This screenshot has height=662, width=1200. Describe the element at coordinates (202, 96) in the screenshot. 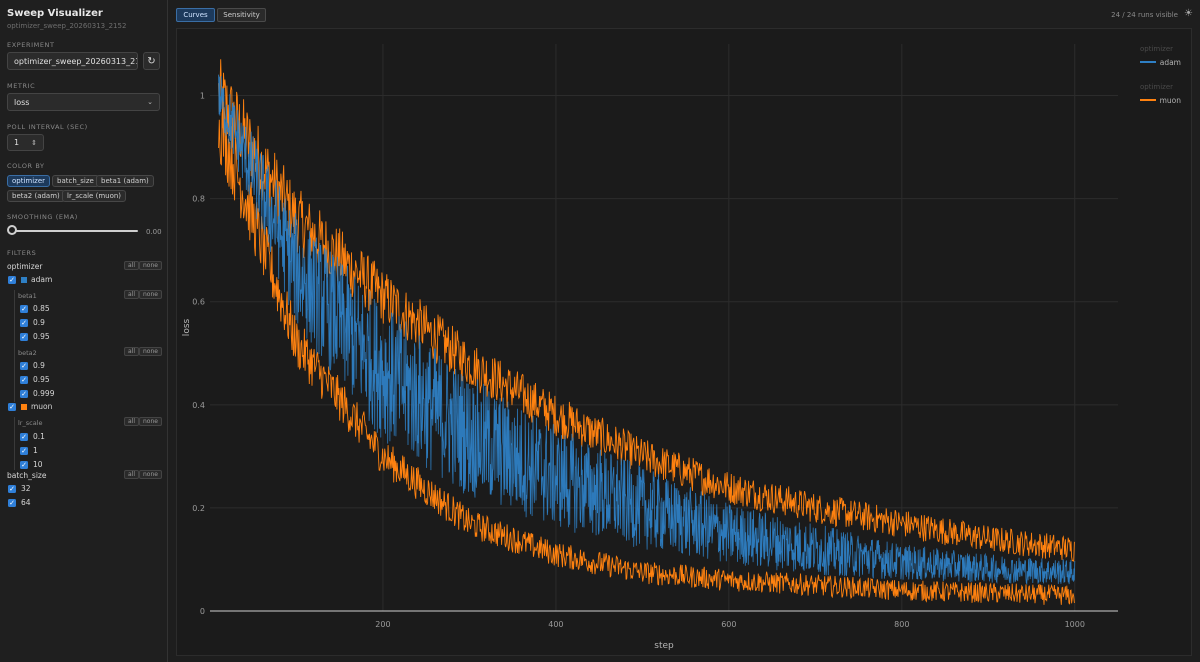

I see `y-tick-label: 1` at that location.